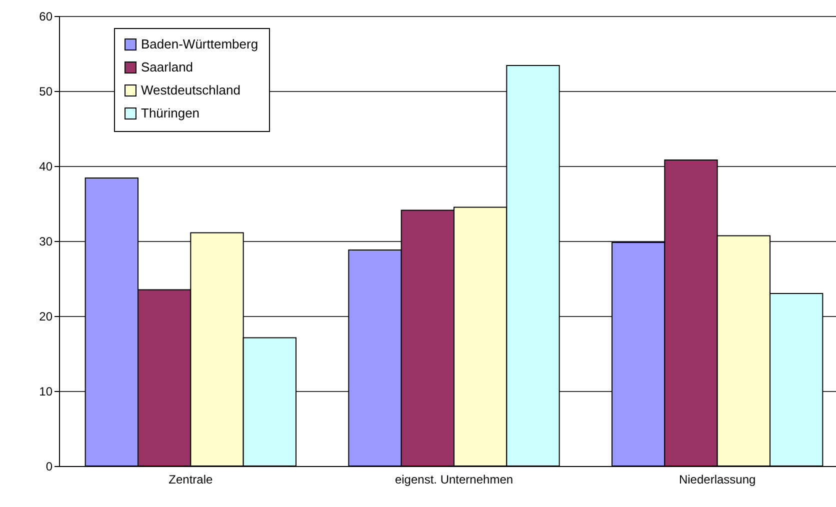  Describe the element at coordinates (167, 67) in the screenshot. I see `legend-label: Saarland` at that location.